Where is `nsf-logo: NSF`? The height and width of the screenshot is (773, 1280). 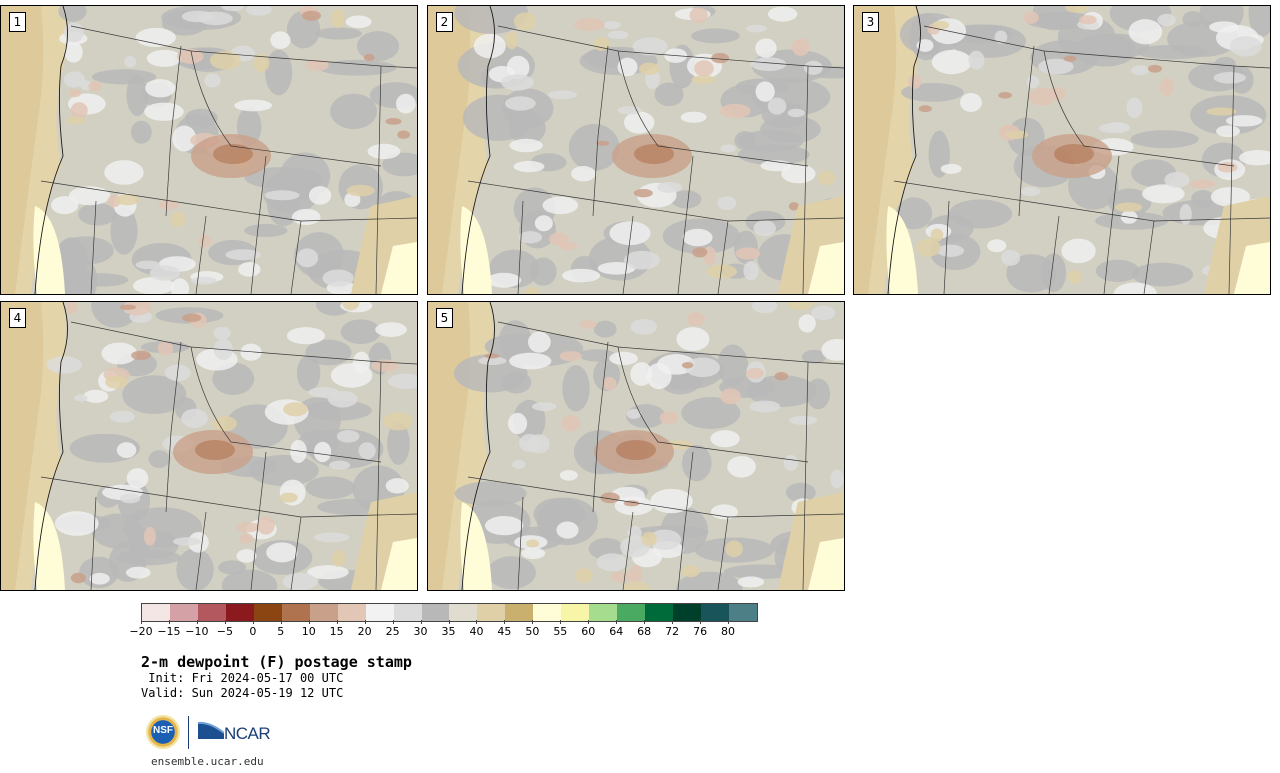
nsf-logo: NSF is located at coordinates (163, 732).